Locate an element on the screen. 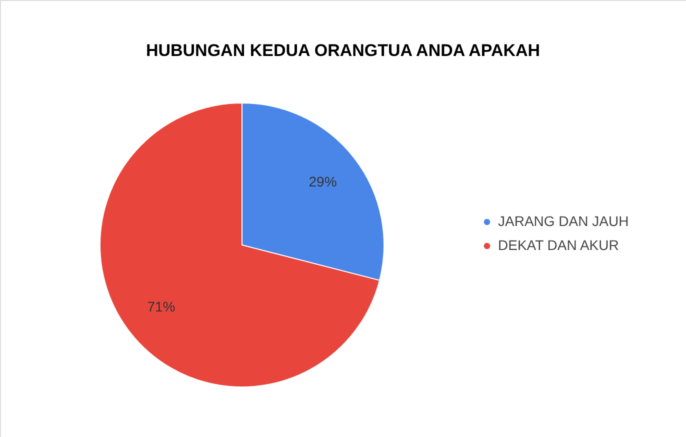 Image resolution: width=686 pixels, height=437 pixels. chart-title: HUBUNGAN KEDUA ORANGTUA ANDA APAKAH is located at coordinates (343, 50).